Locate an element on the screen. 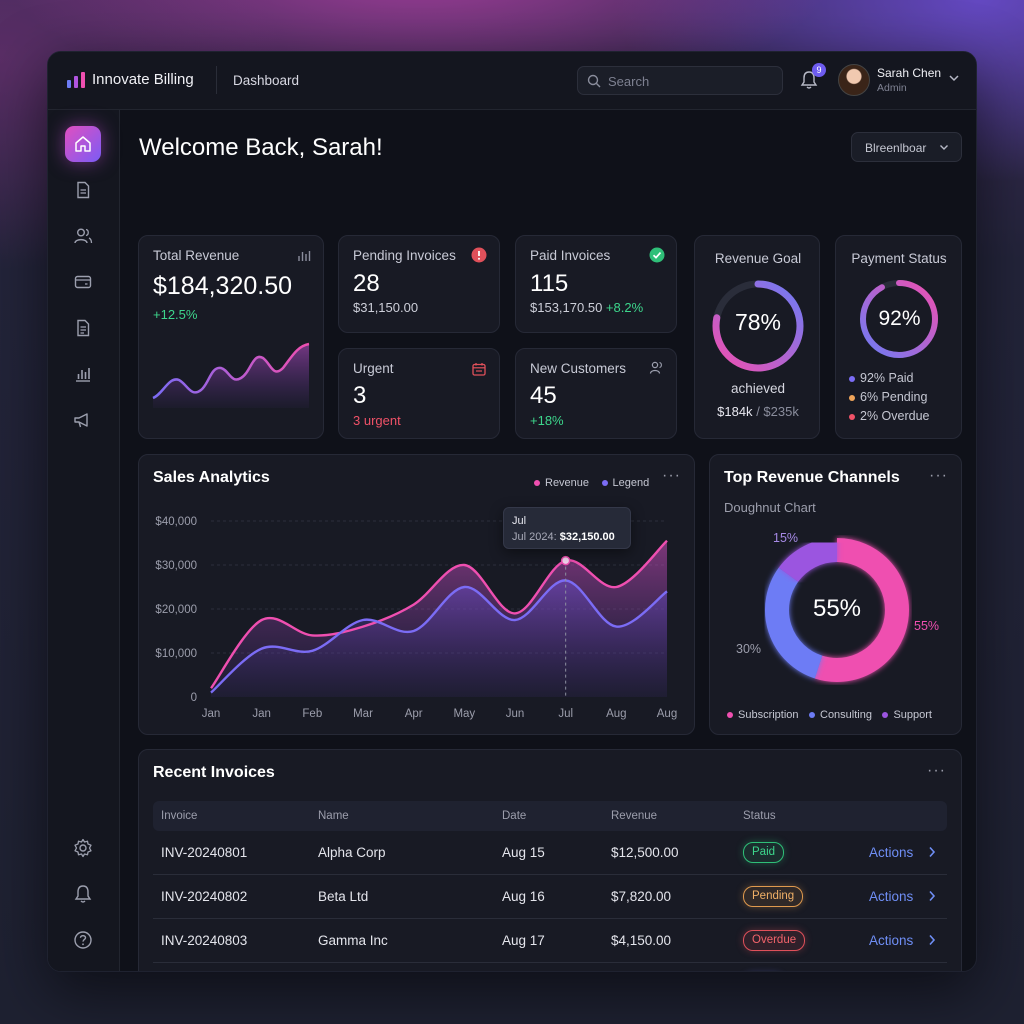 The width and height of the screenshot is (1024, 1024). user-name: Sarah Chen is located at coordinates (909, 73).